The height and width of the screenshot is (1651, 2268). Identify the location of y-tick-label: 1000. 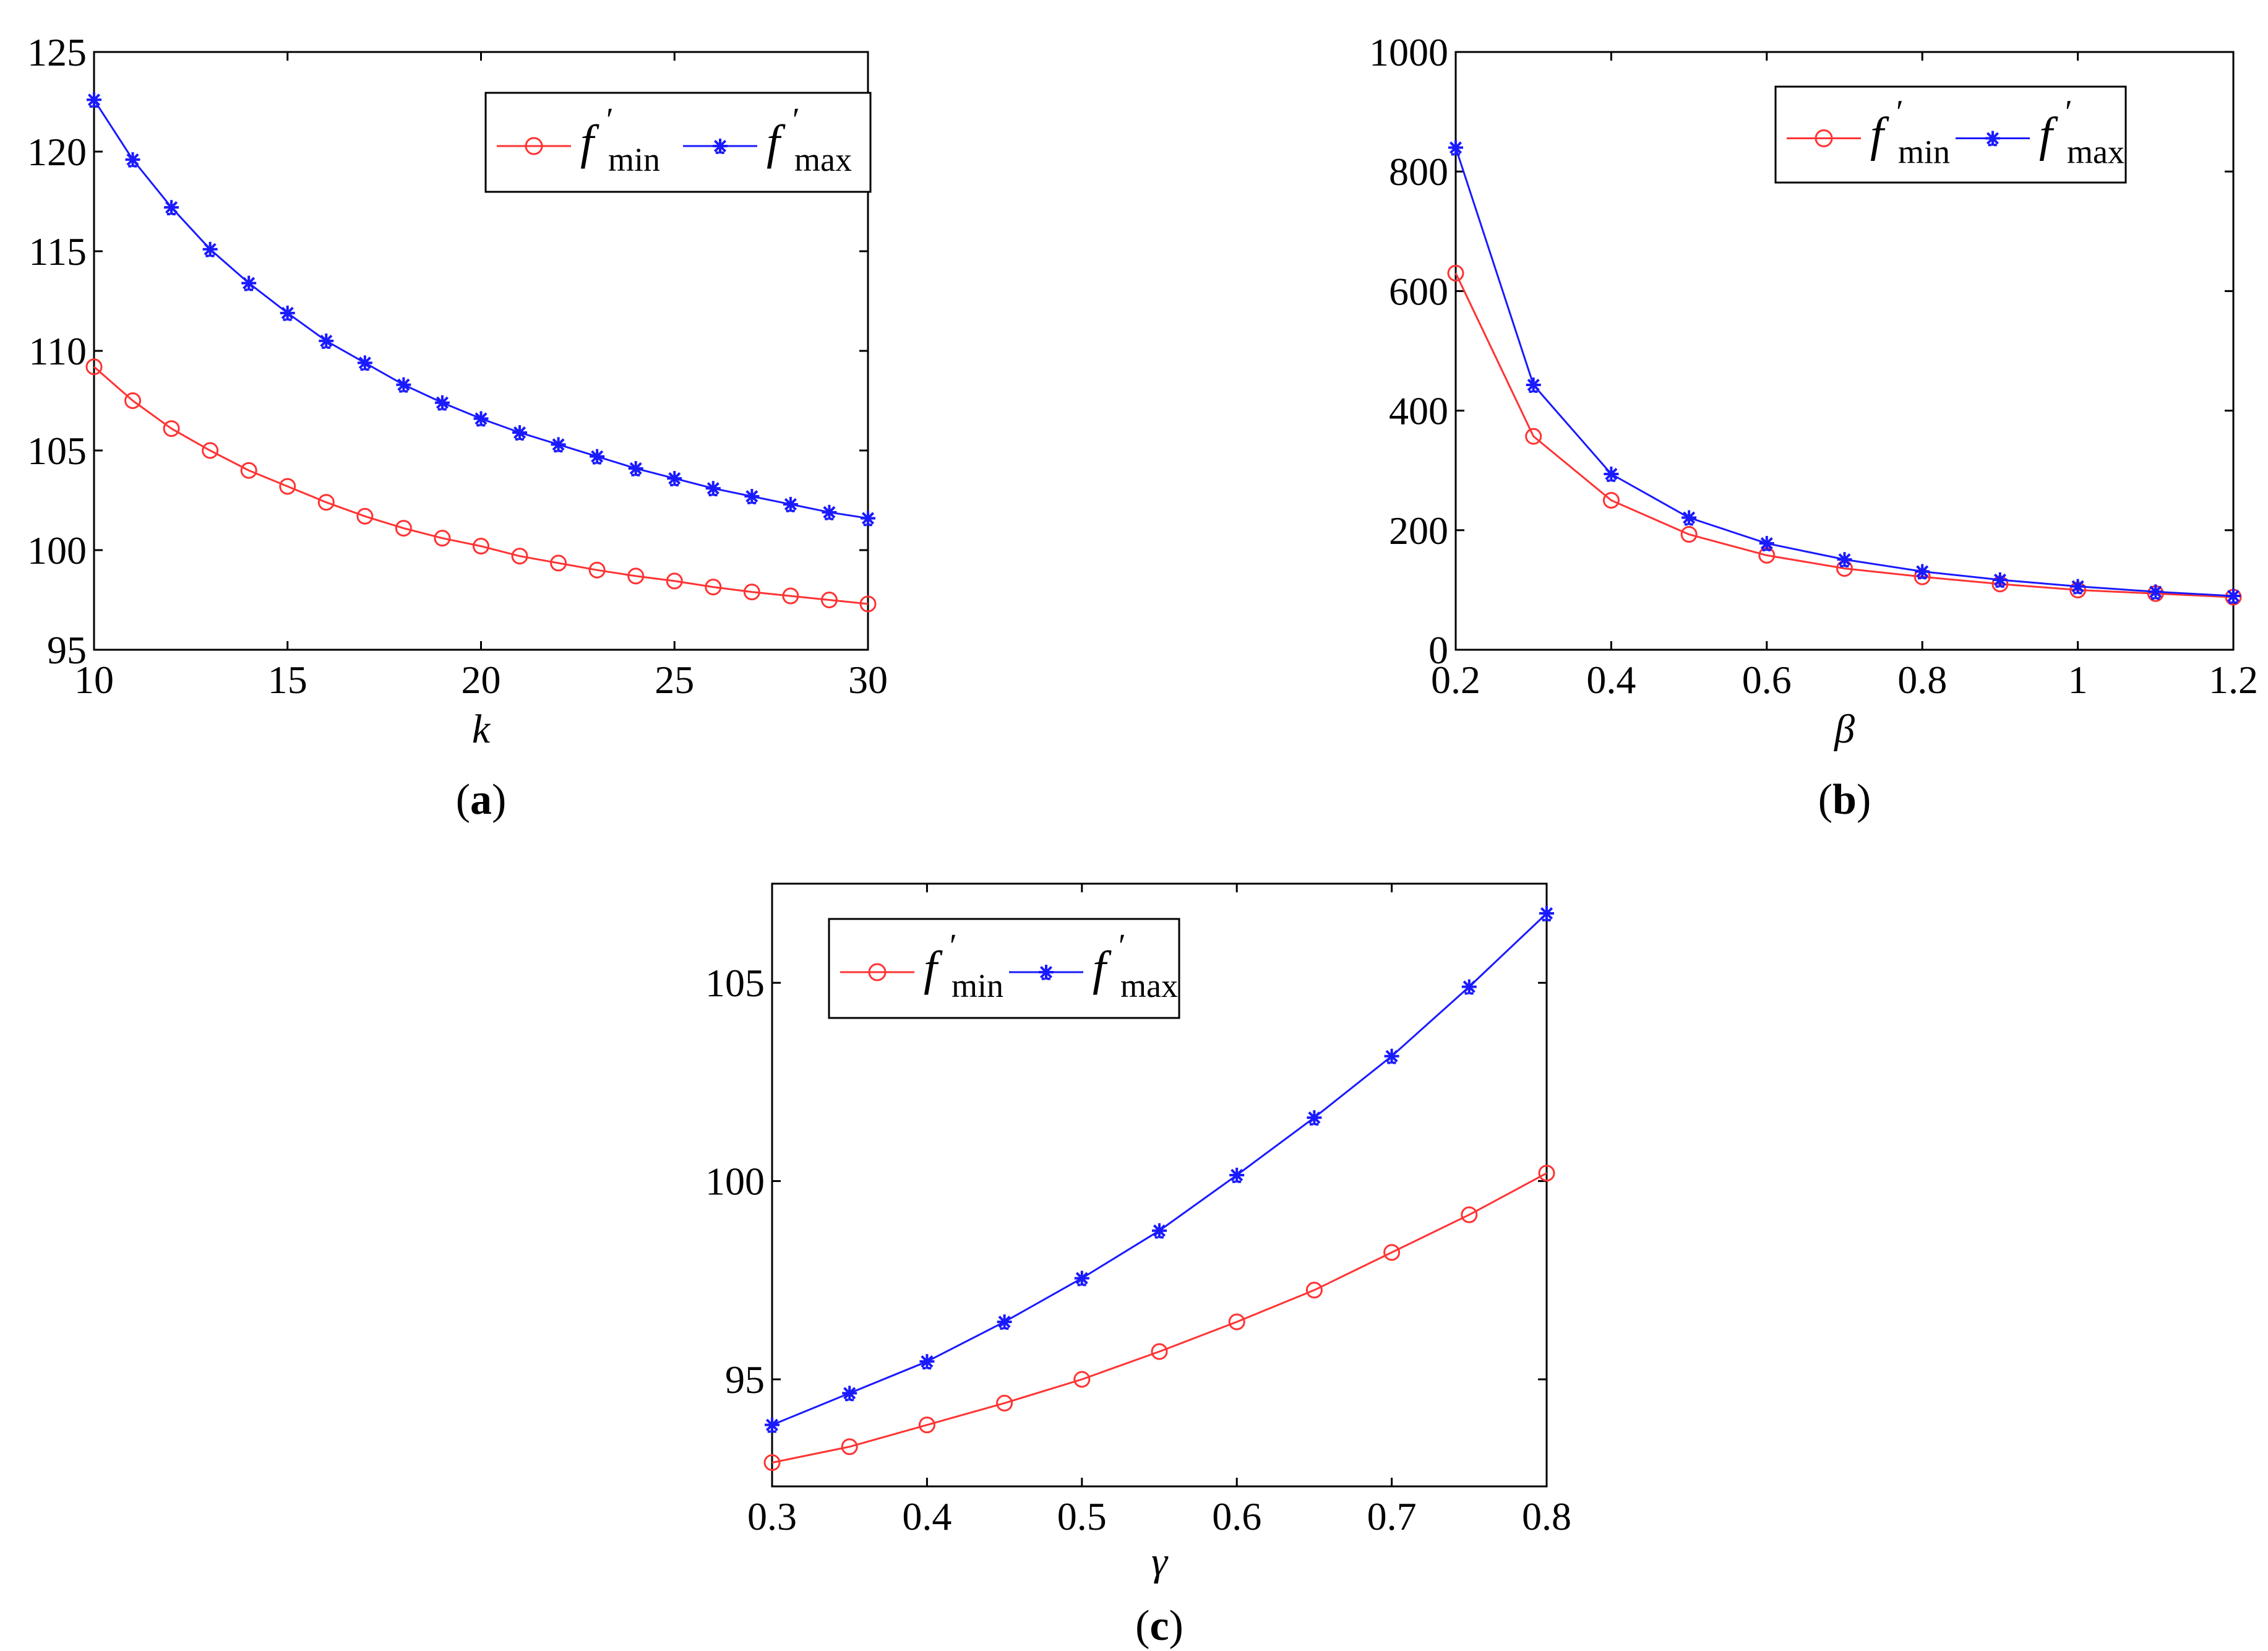
(1408, 52).